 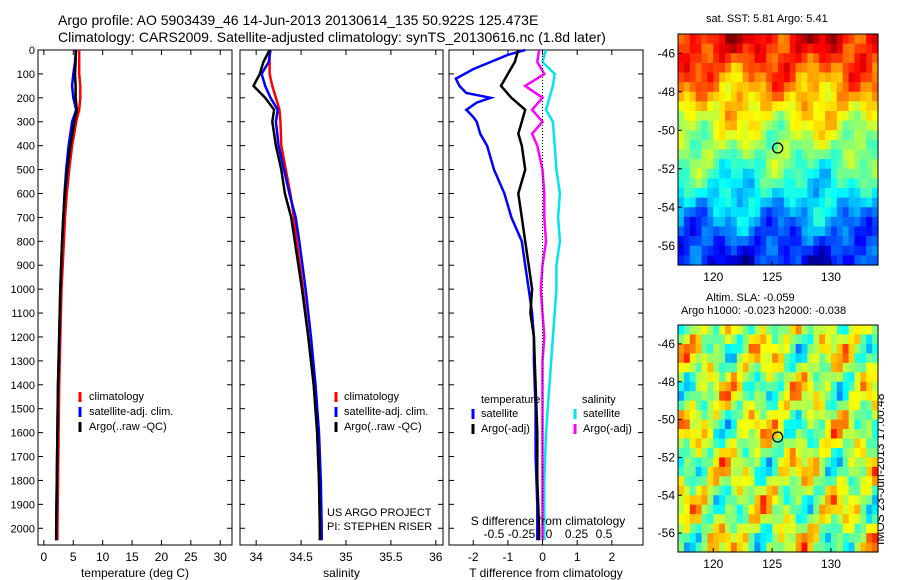 I want to click on y-tick-label: 400, so click(x=26, y=147).